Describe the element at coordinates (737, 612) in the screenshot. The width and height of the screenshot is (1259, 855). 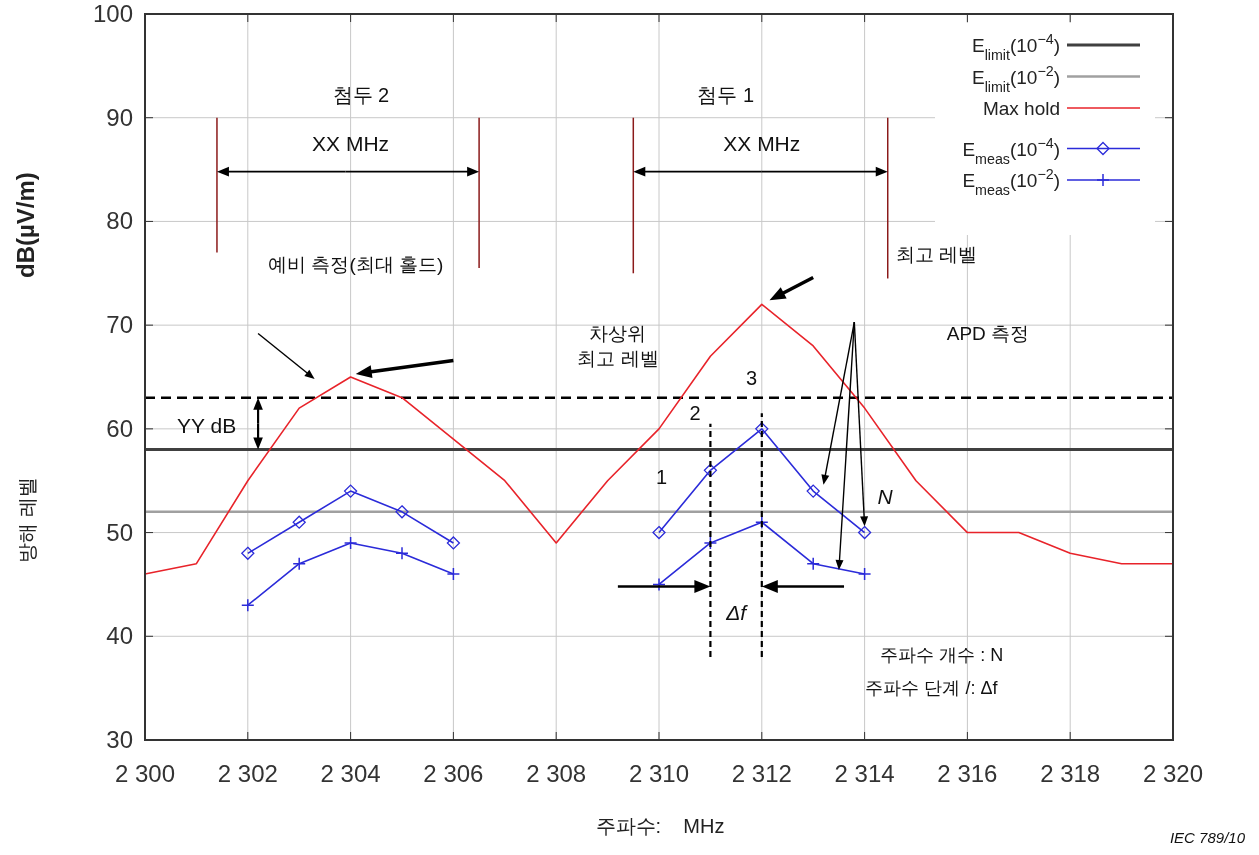
I see `annotation: Δf` at that location.